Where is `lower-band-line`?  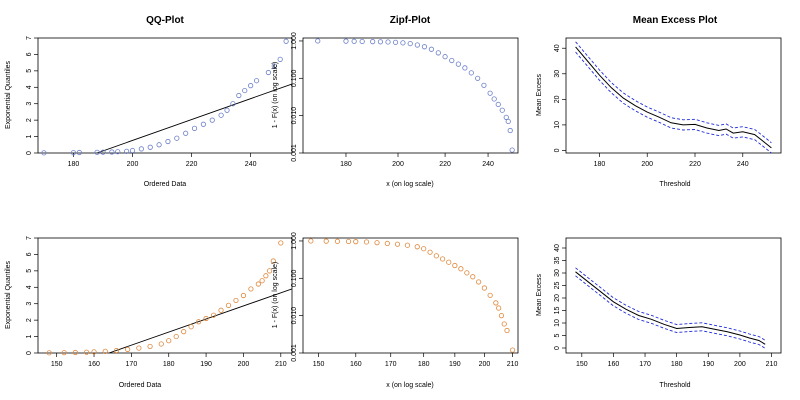
lower-band-line is located at coordinates (670, 312).